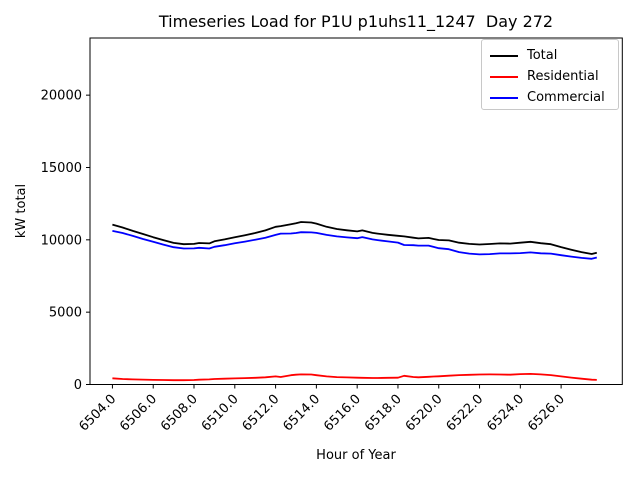 The height and width of the screenshot is (480, 640). What do you see at coordinates (546, 413) in the screenshot?
I see `x-tick-label: 6526.0` at bounding box center [546, 413].